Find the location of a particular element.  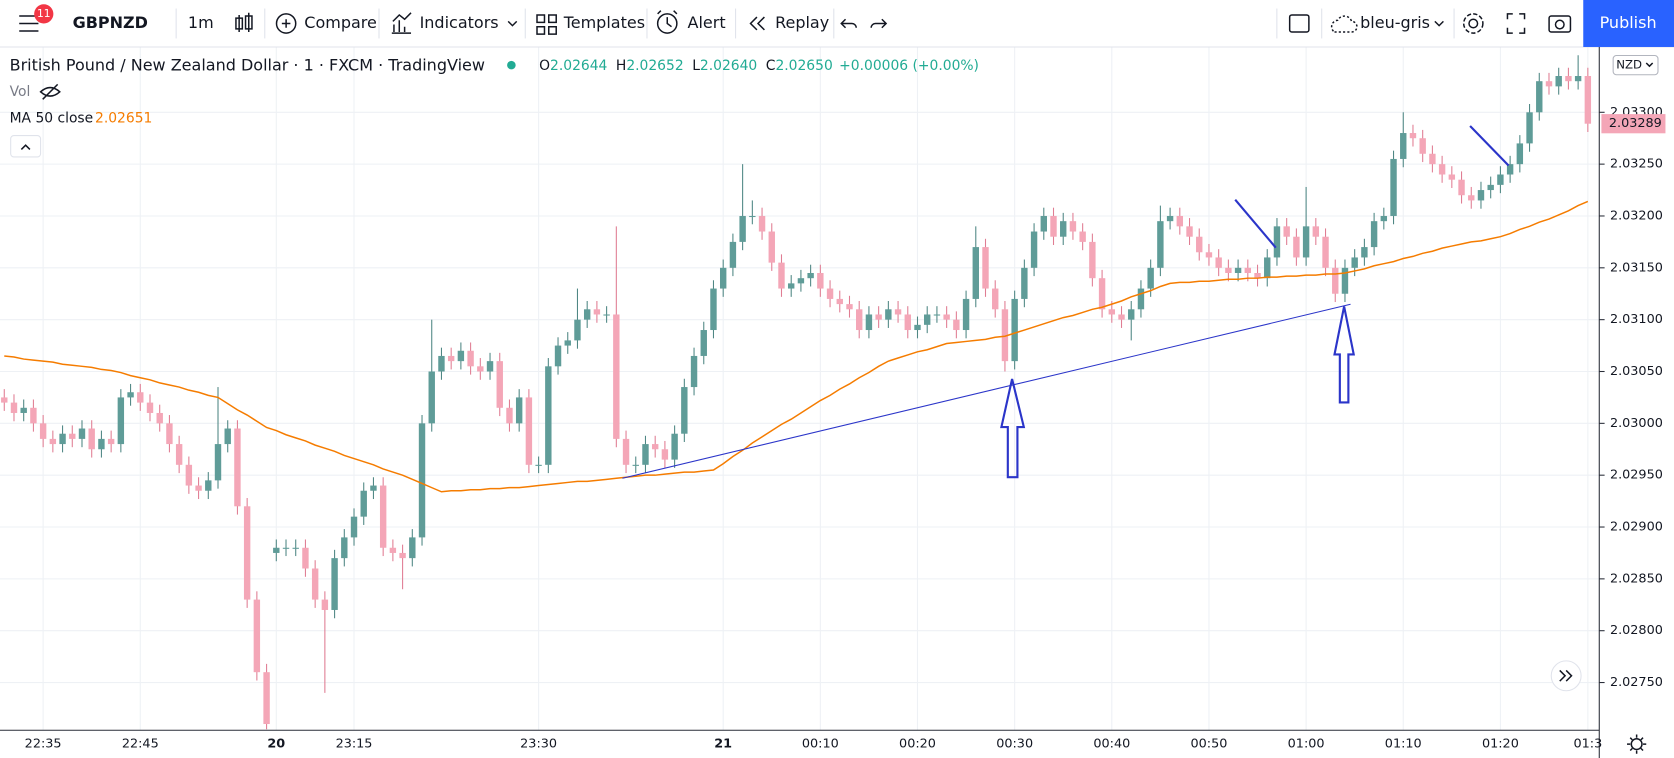

currency-button is located at coordinates (1635, 65).